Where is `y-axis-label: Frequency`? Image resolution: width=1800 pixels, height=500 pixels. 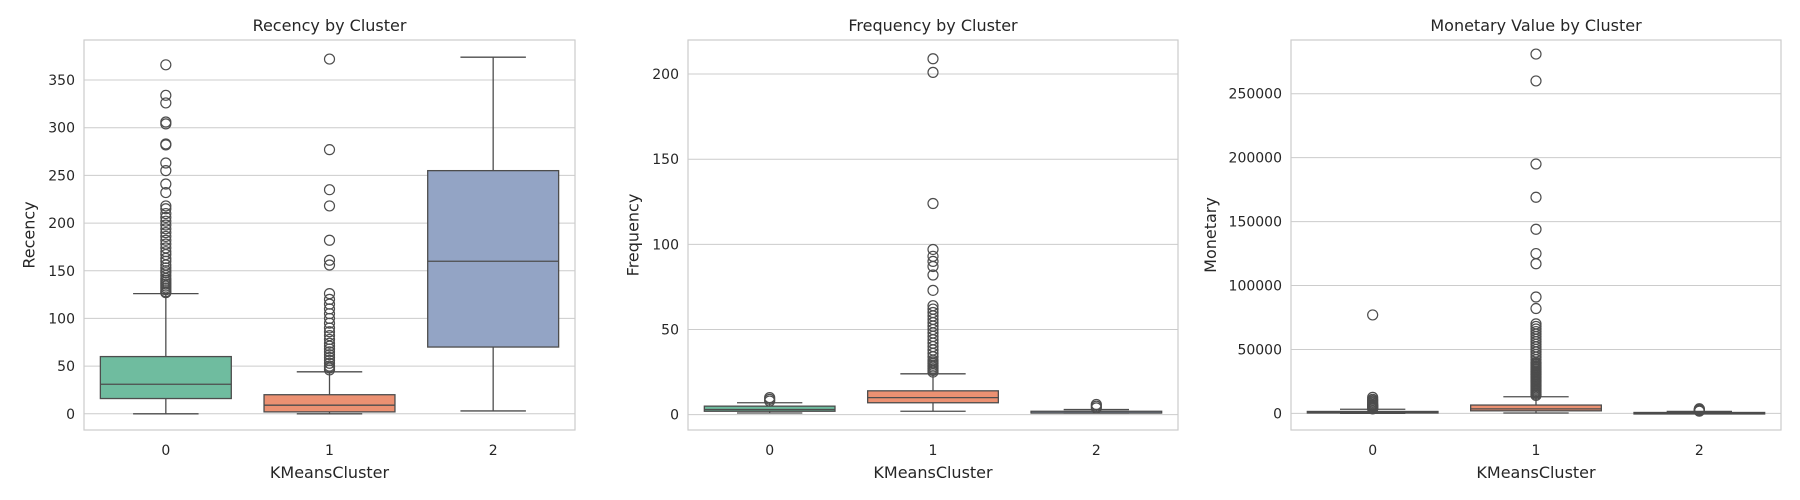
y-axis-label: Frequency is located at coordinates (633, 235).